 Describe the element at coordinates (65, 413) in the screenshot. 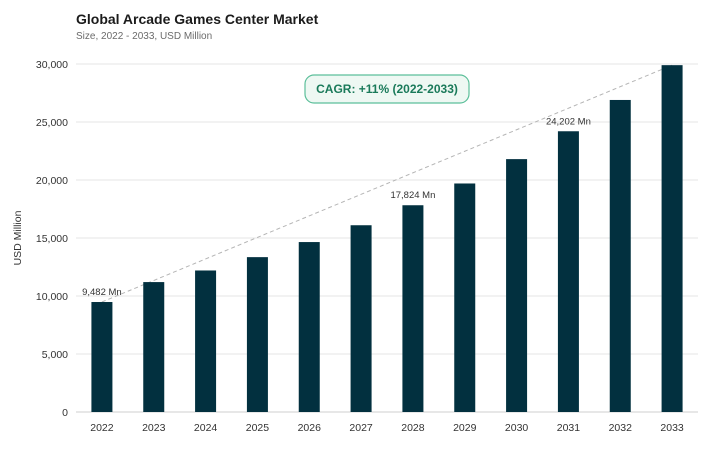

I see `y-tick-label: 0` at that location.